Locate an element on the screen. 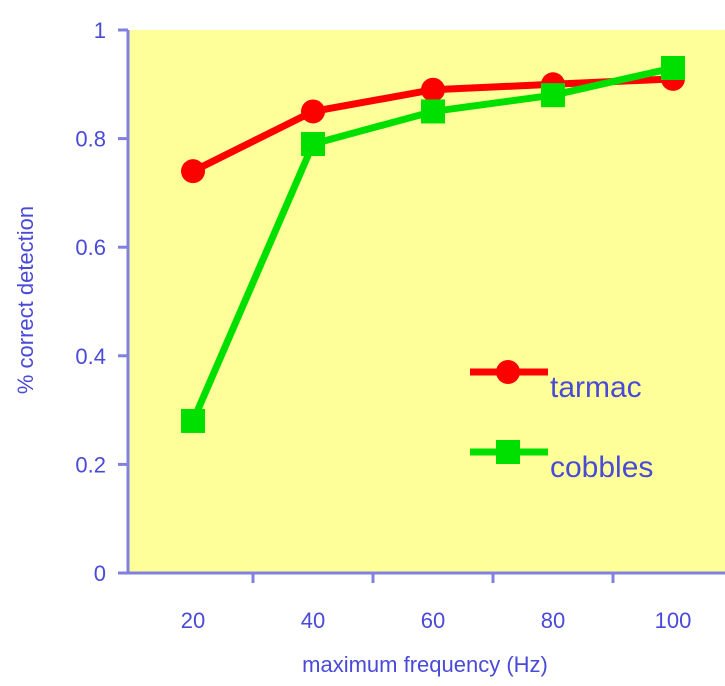 Image resolution: width=725 pixels, height=686 pixels. x-tick-label: 40 is located at coordinates (313, 620).